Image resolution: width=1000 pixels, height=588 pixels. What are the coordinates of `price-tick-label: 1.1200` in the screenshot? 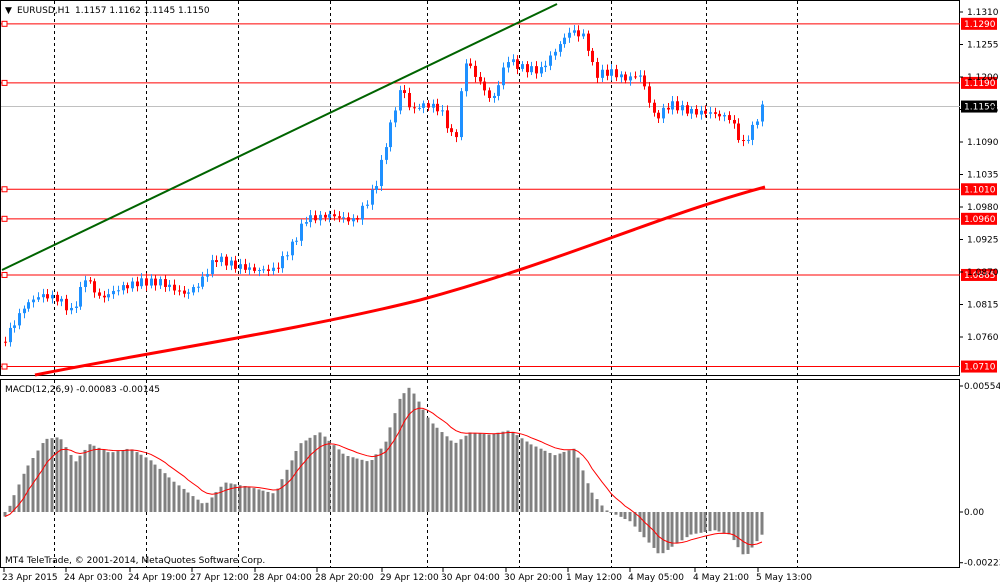 It's located at (983, 78).